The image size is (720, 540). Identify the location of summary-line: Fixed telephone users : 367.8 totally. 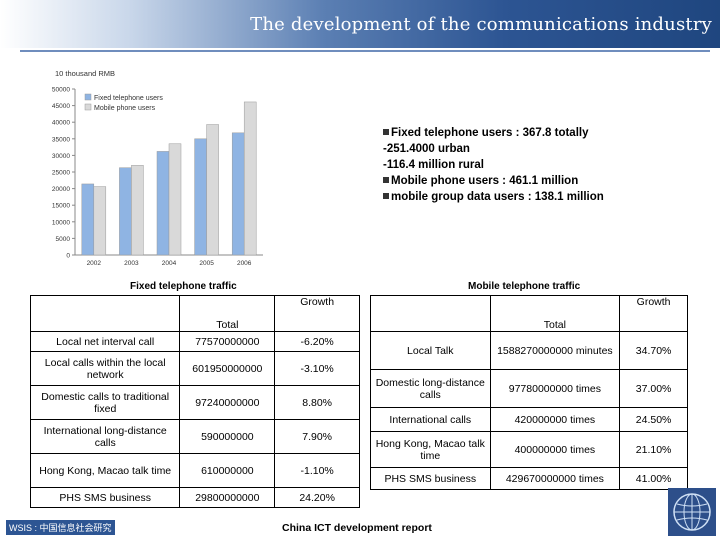
(543, 133).